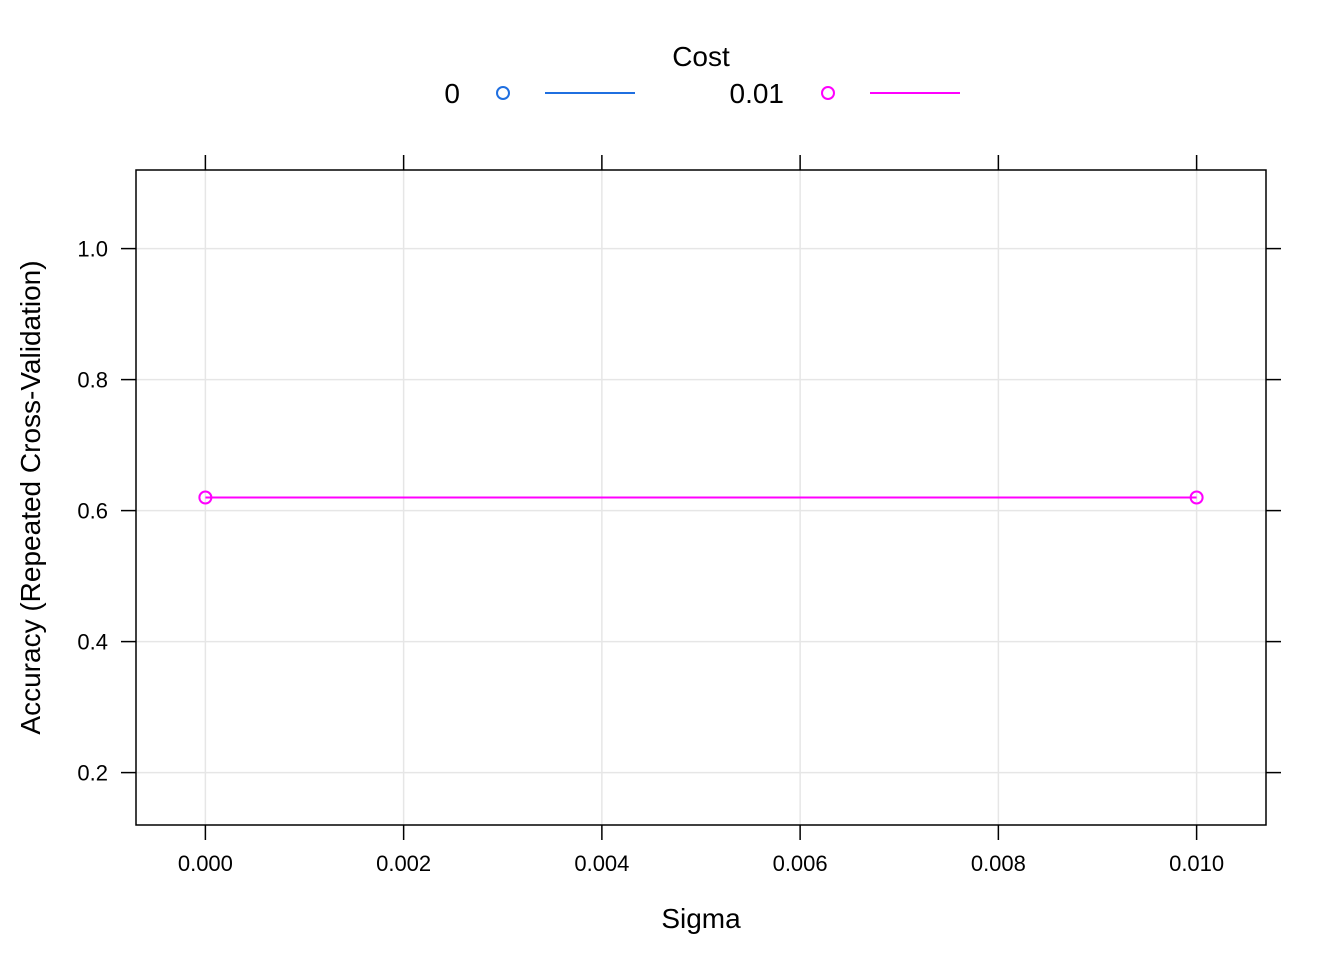  I want to click on x-tick-label: 0.002, so click(403, 863).